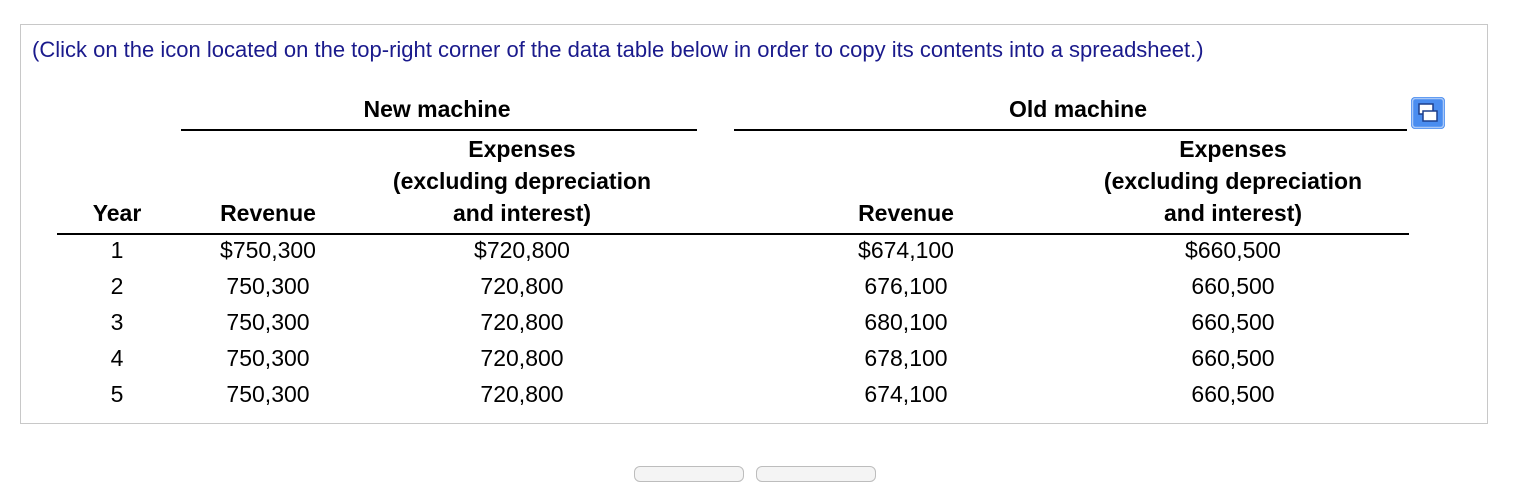  What do you see at coordinates (117, 358) in the screenshot?
I see `table-cell-year: 4` at bounding box center [117, 358].